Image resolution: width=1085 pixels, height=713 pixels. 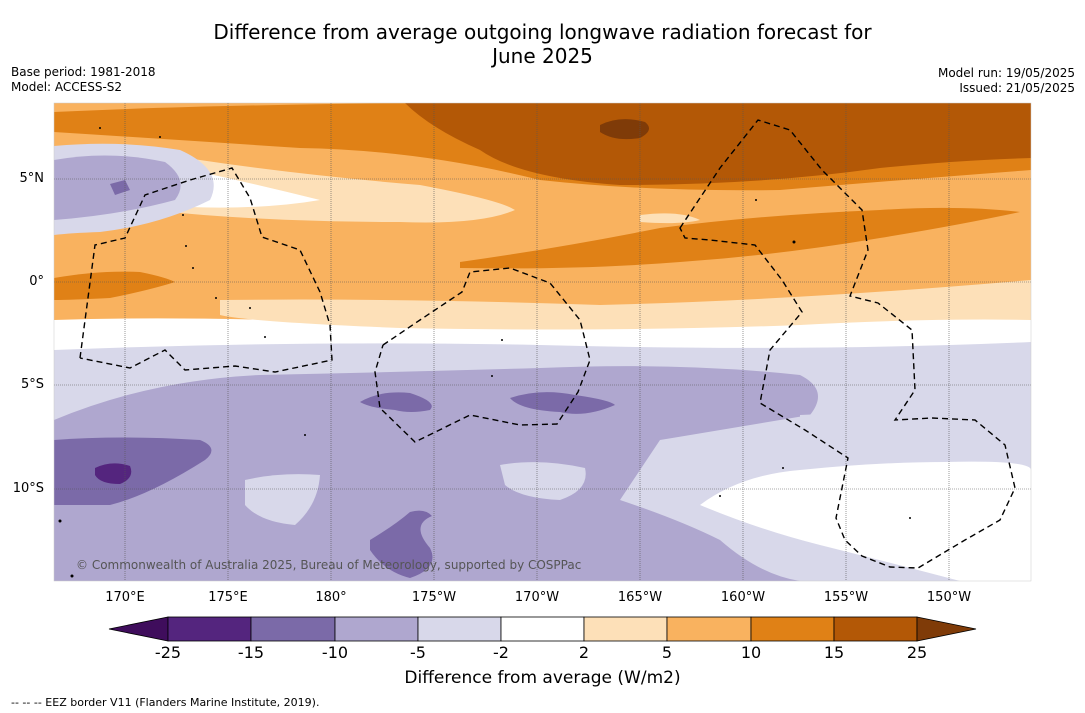 I want to click on colorbar, so click(x=542, y=629).